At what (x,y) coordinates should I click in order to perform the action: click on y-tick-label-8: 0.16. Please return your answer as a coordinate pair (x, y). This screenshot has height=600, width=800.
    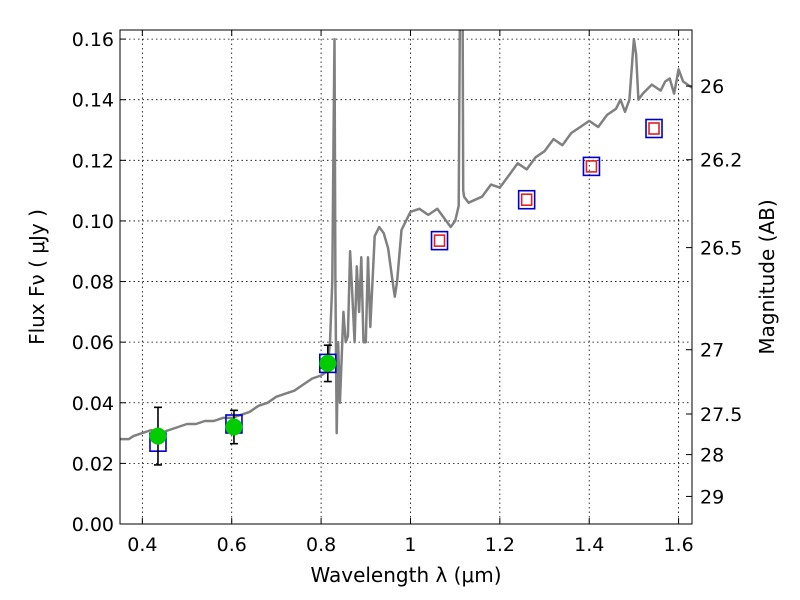
    Looking at the image, I should click on (93, 40).